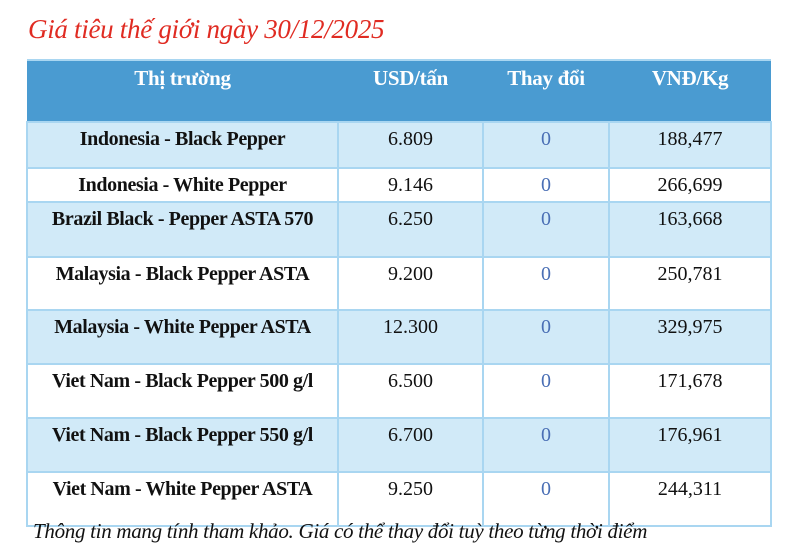 This screenshot has height=558, width=800. What do you see at coordinates (182, 219) in the screenshot?
I see `market-name: Brazil Black - Pepper ASTA 570` at bounding box center [182, 219].